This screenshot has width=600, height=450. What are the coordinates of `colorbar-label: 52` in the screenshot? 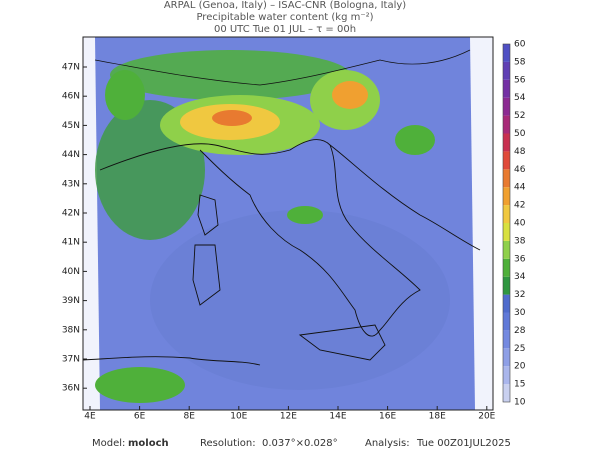 It's located at (519, 116).